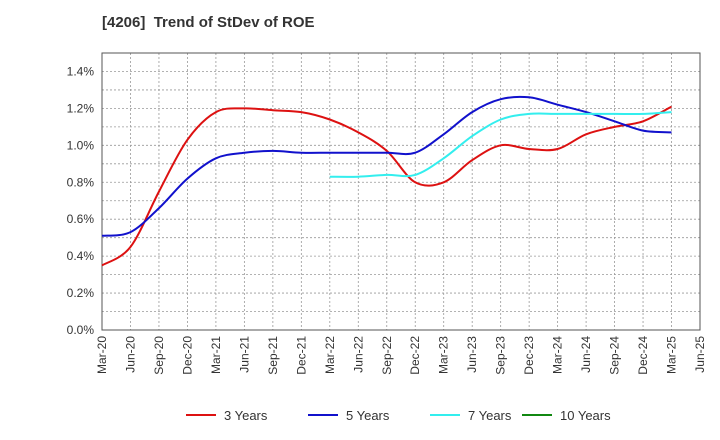 Image resolution: width=720 pixels, height=440 pixels. Describe the element at coordinates (216, 355) in the screenshot. I see `x-tick-label: Mar-21` at that location.